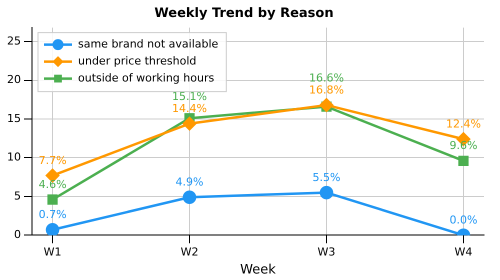 The image size is (500, 280). Describe the element at coordinates (13, 41) in the screenshot. I see `y-tick-label: 25` at that location.